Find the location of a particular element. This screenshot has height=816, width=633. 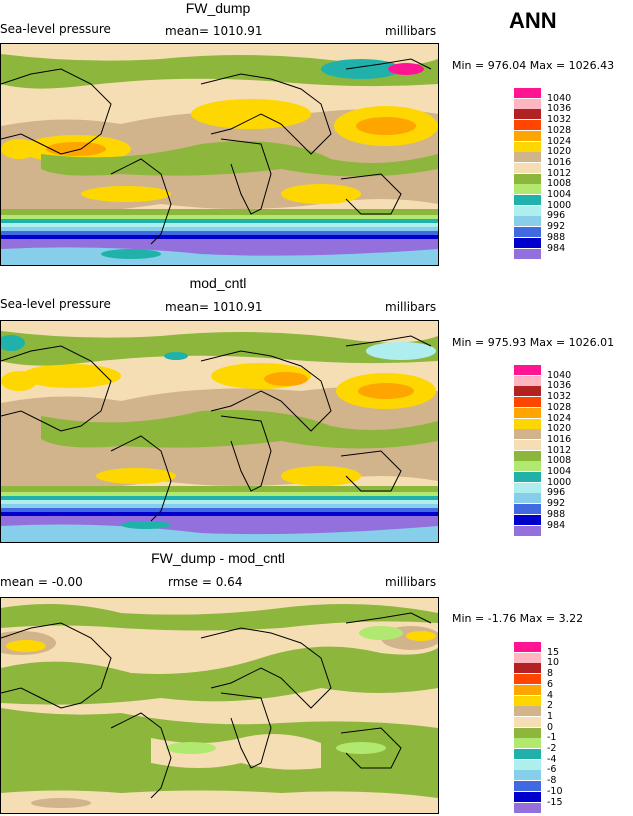

legend-label: -2 is located at coordinates (552, 748).